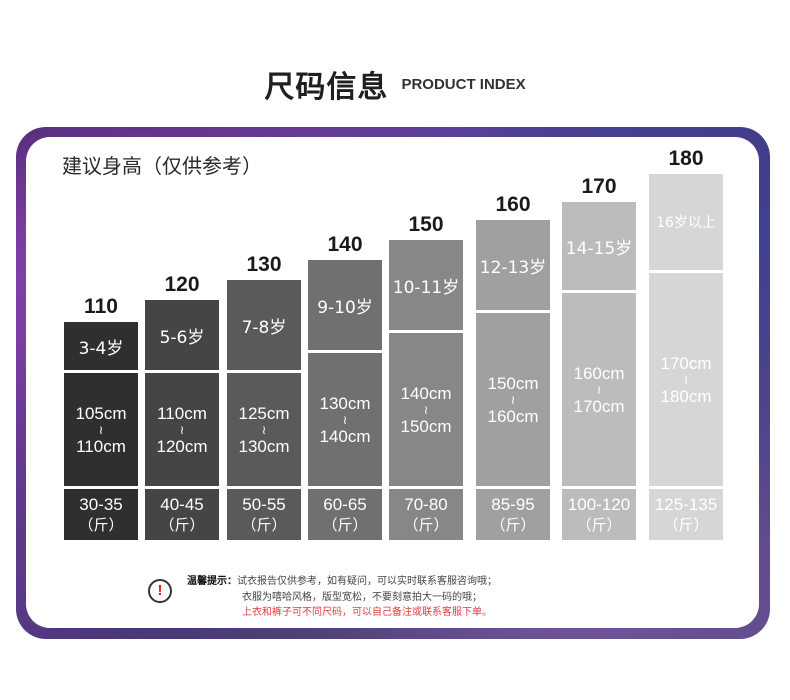 This screenshot has width=790, height=700. Describe the element at coordinates (101, 413) in the screenshot. I see `height-range-value: 105cm` at that location.